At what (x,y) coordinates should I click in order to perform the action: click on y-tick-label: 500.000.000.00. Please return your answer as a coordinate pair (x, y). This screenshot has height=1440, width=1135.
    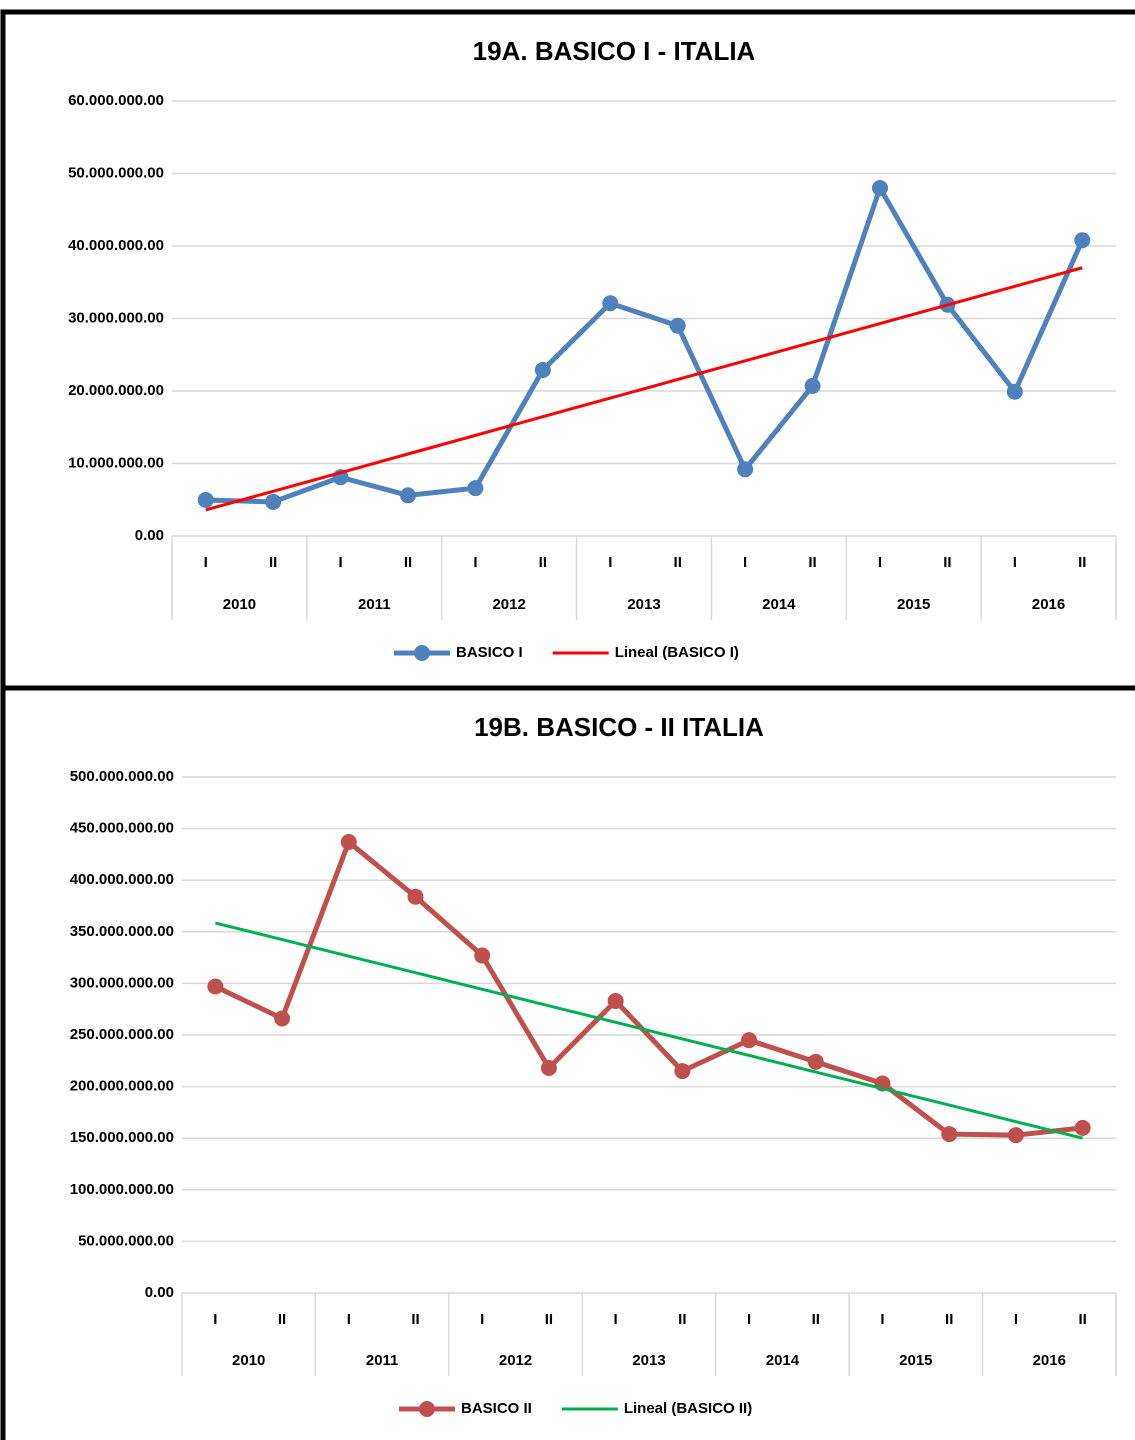
    Looking at the image, I should click on (122, 776).